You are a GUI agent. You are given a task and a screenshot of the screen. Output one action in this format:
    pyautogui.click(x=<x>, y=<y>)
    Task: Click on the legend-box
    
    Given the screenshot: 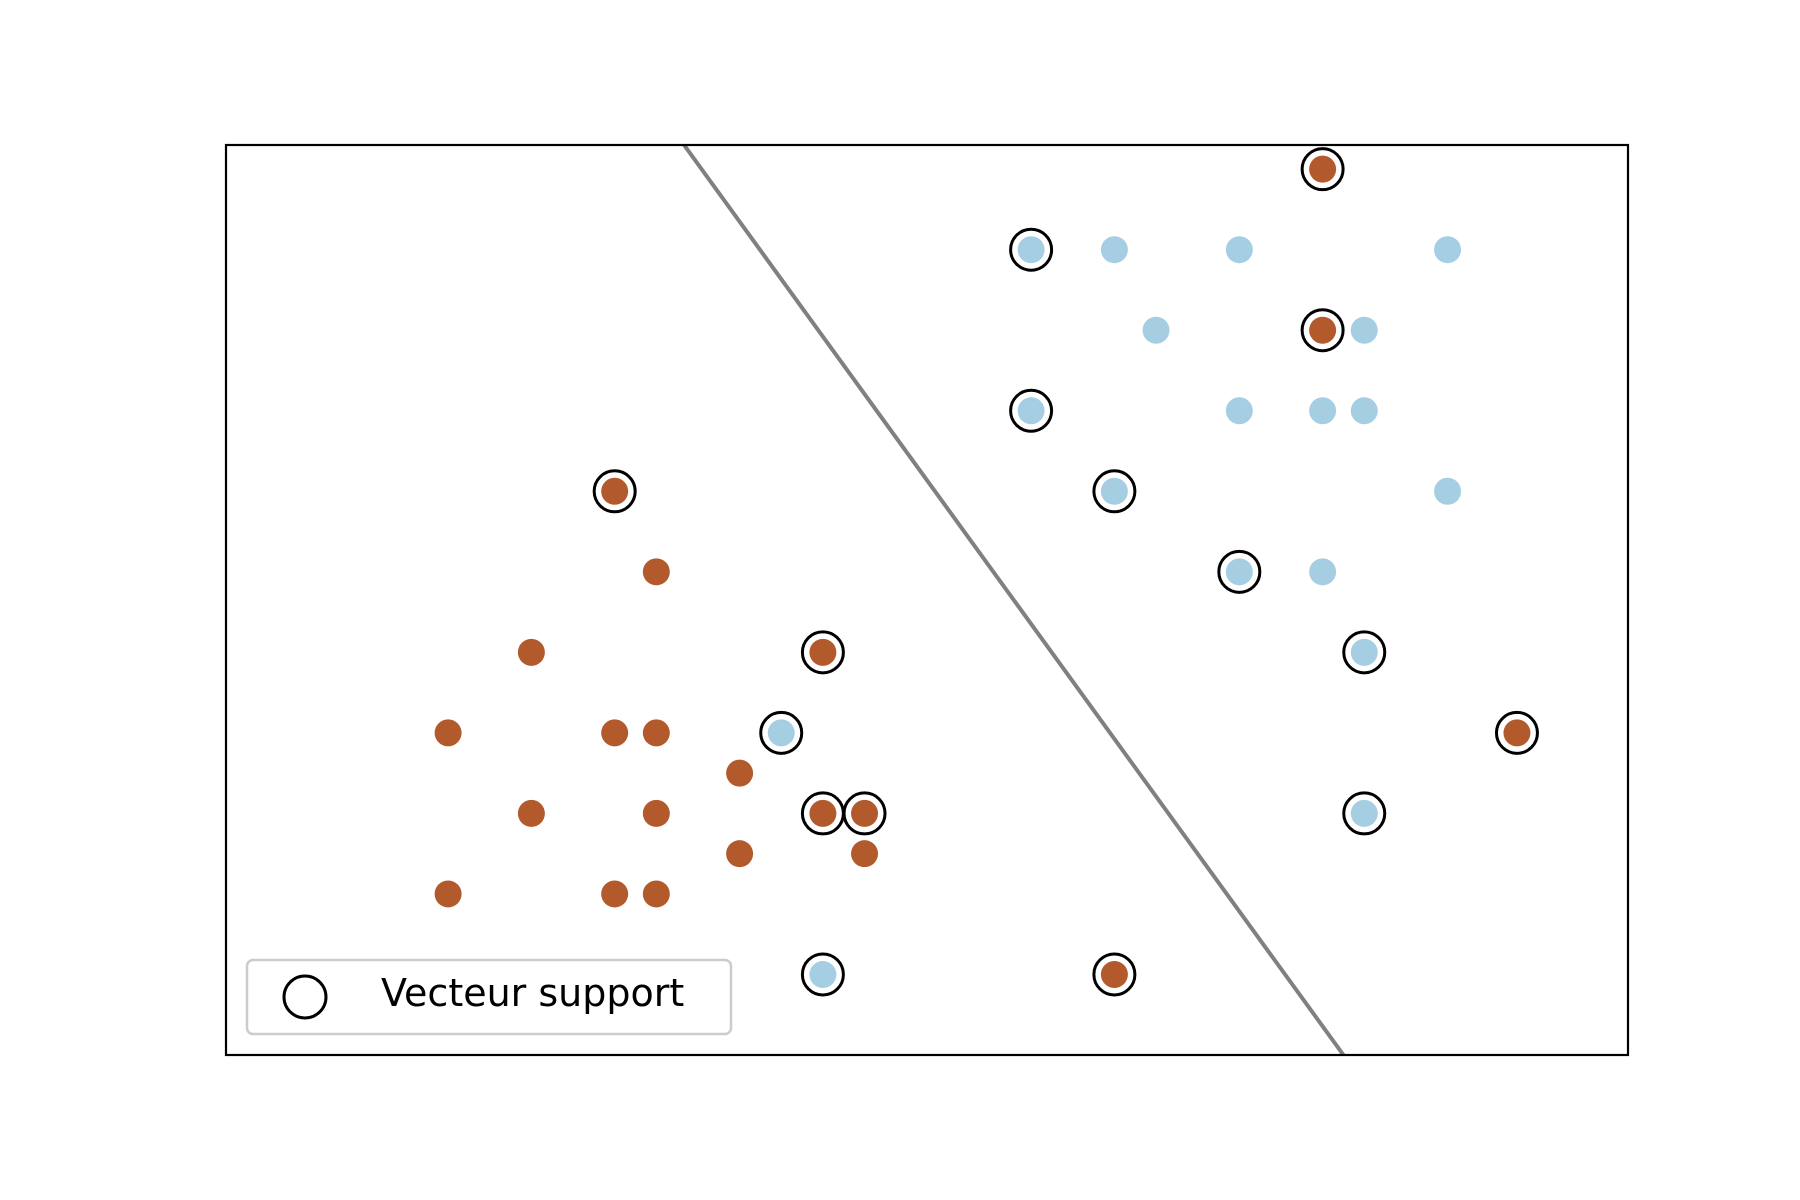 What is the action you would take?
    pyautogui.click(x=489, y=997)
    